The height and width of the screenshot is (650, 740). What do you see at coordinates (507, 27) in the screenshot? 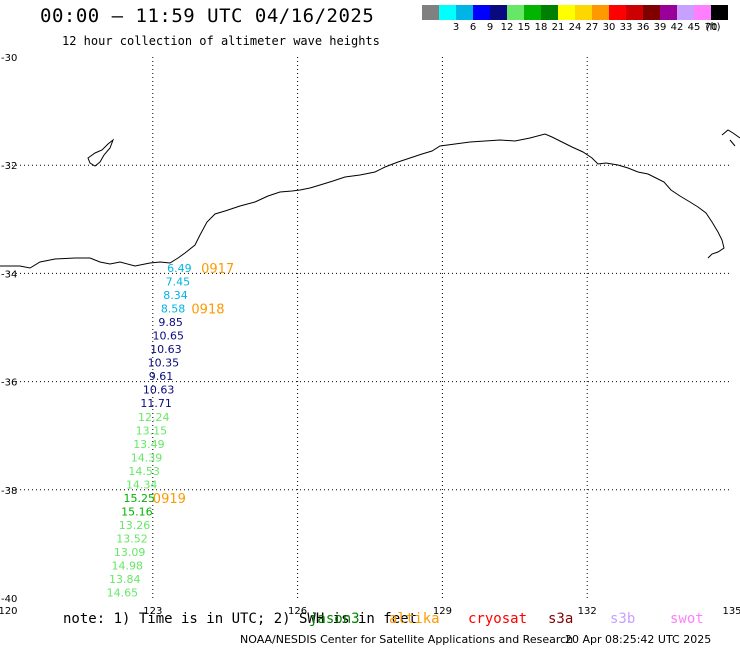
I see `legend-label: 12` at bounding box center [507, 27].